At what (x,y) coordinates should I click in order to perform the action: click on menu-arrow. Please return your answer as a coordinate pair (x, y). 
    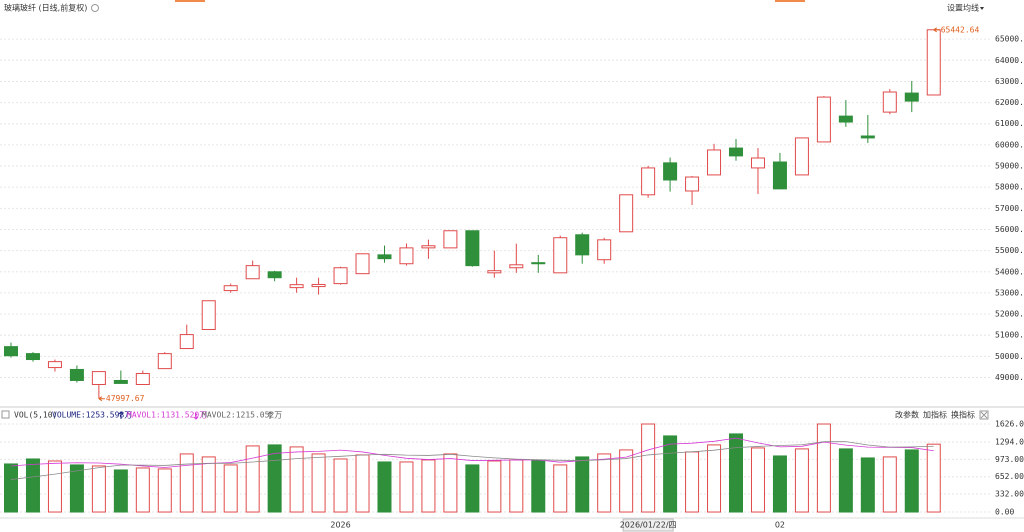
    Looking at the image, I should click on (982, 8).